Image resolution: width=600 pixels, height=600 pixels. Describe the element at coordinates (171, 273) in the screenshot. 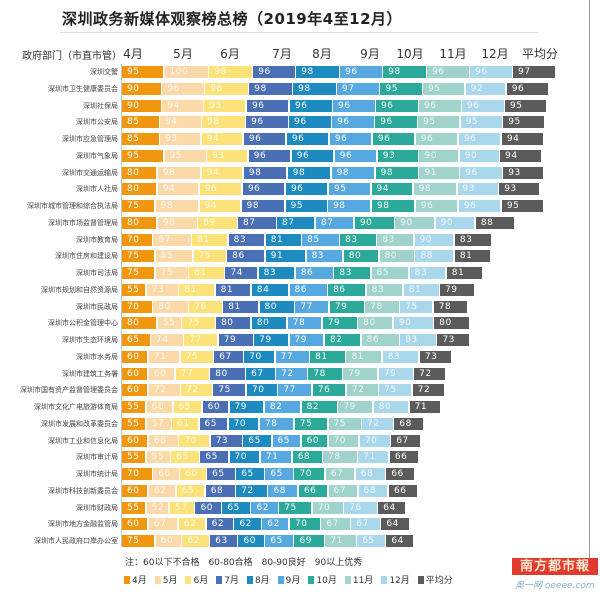

I see `bar-segment-m1: 75` at that location.